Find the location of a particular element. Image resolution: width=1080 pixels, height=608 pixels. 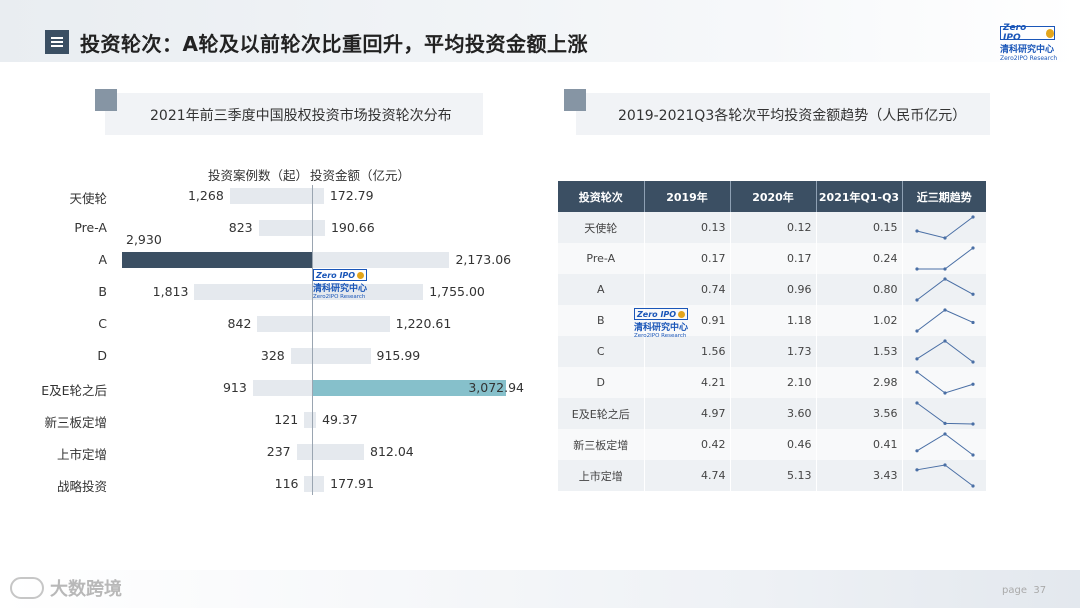

amount-data-label: 2,173.06 is located at coordinates (483, 259).